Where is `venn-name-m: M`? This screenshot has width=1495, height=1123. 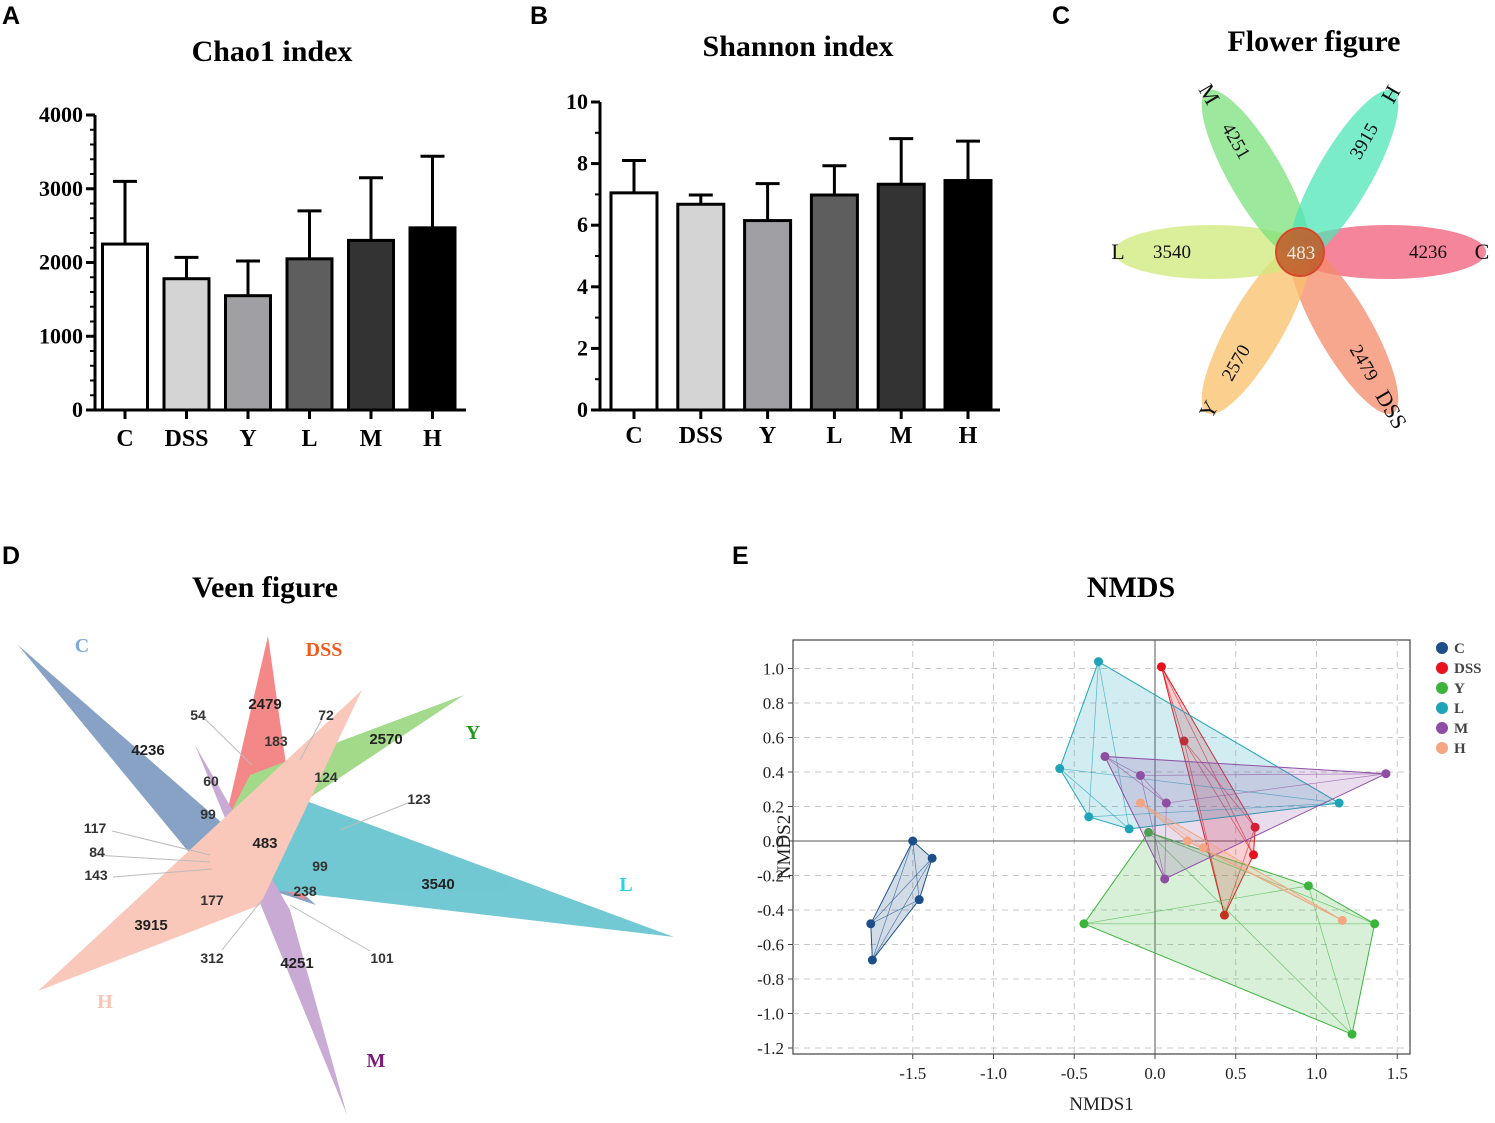
venn-name-m: M is located at coordinates (376, 1061).